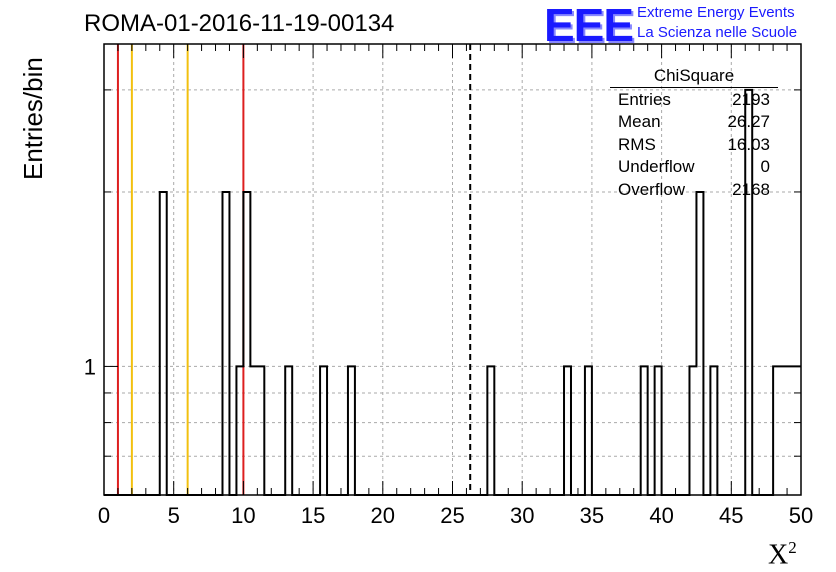  Describe the element at coordinates (778, 555) in the screenshot. I see `x-axis-title-base: X` at that location.